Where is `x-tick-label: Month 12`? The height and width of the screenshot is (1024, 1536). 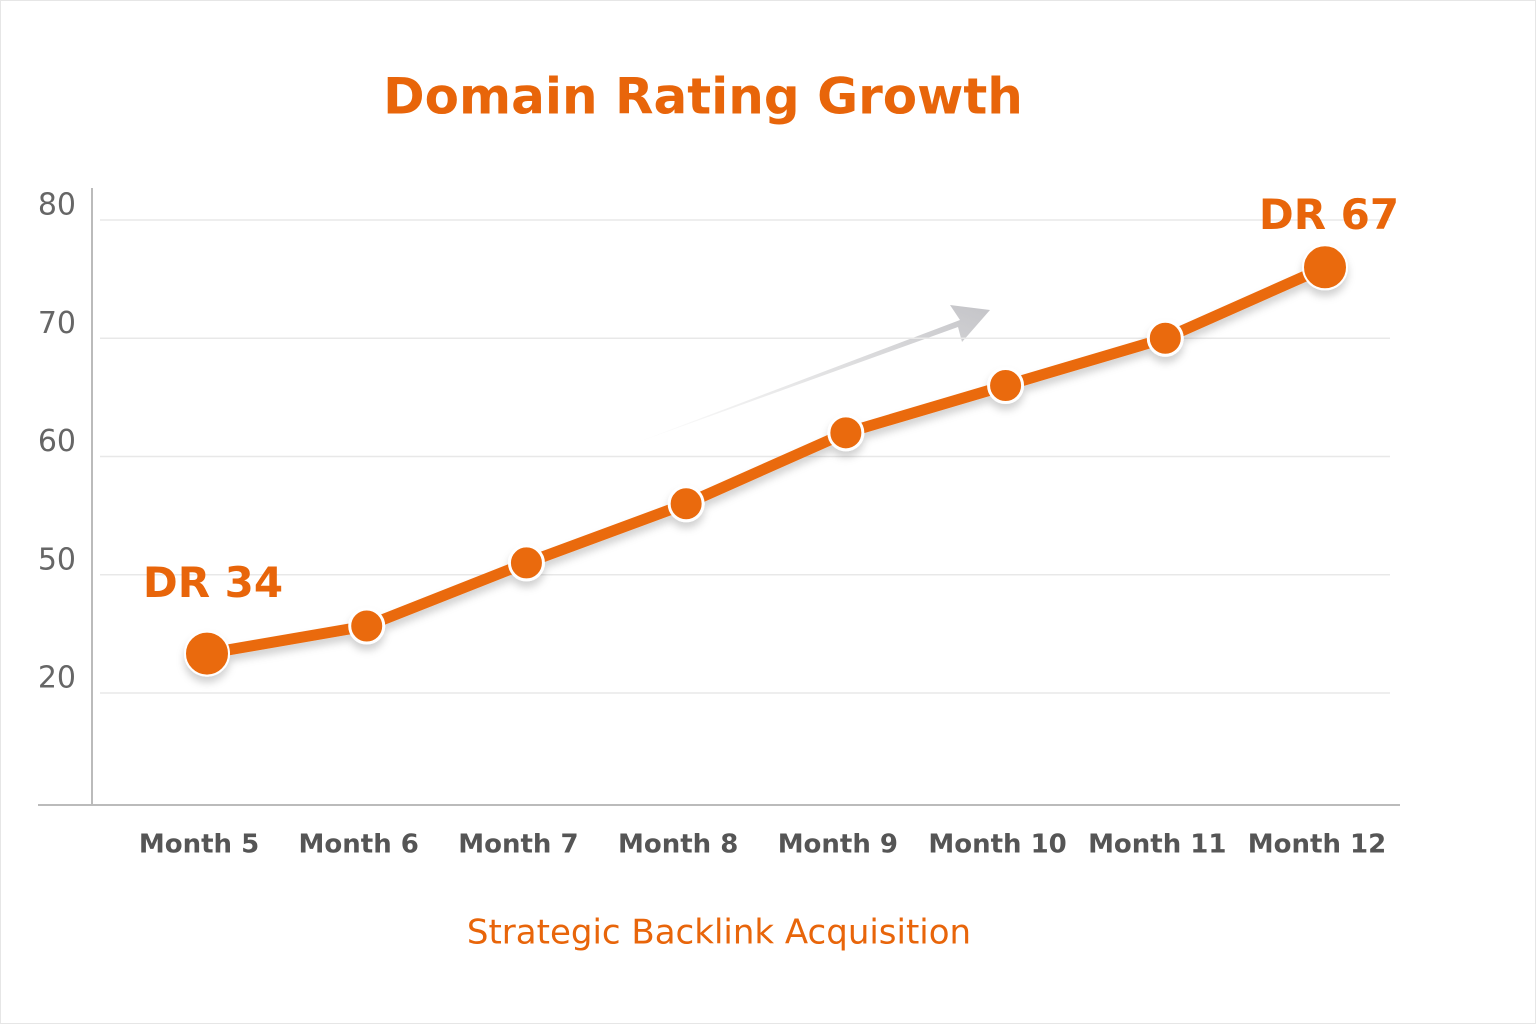
x-tick-label: Month 12 is located at coordinates (1317, 845).